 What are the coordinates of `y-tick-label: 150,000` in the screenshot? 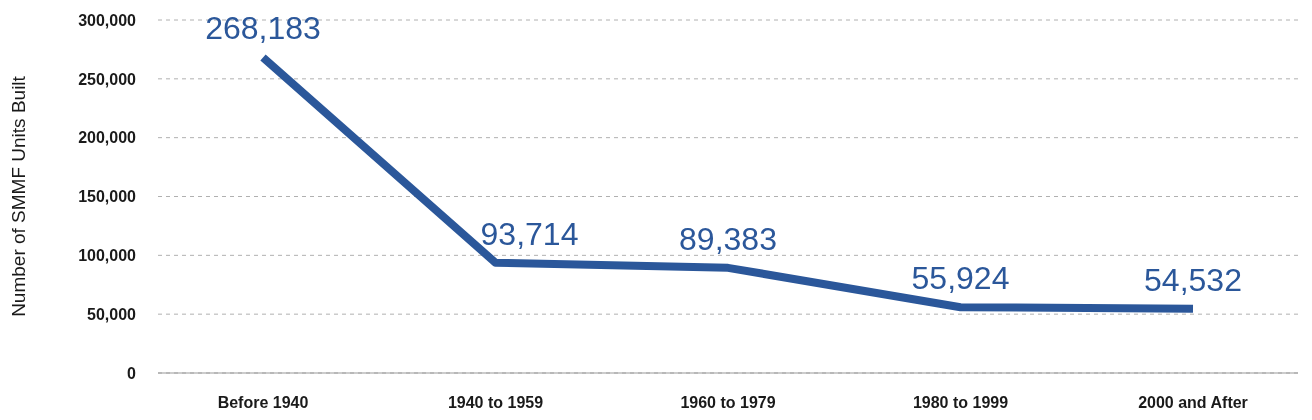 It's located at (107, 197).